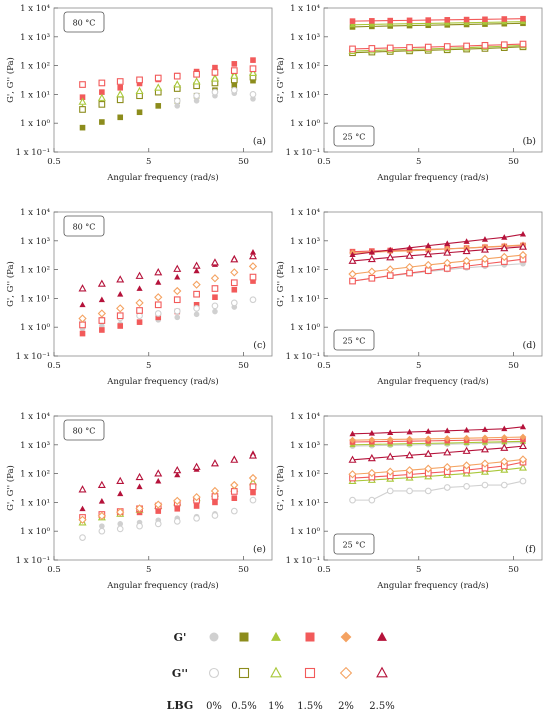 The image size is (550, 719). I want to click on temperature-label: 80 °C, so click(84, 227).